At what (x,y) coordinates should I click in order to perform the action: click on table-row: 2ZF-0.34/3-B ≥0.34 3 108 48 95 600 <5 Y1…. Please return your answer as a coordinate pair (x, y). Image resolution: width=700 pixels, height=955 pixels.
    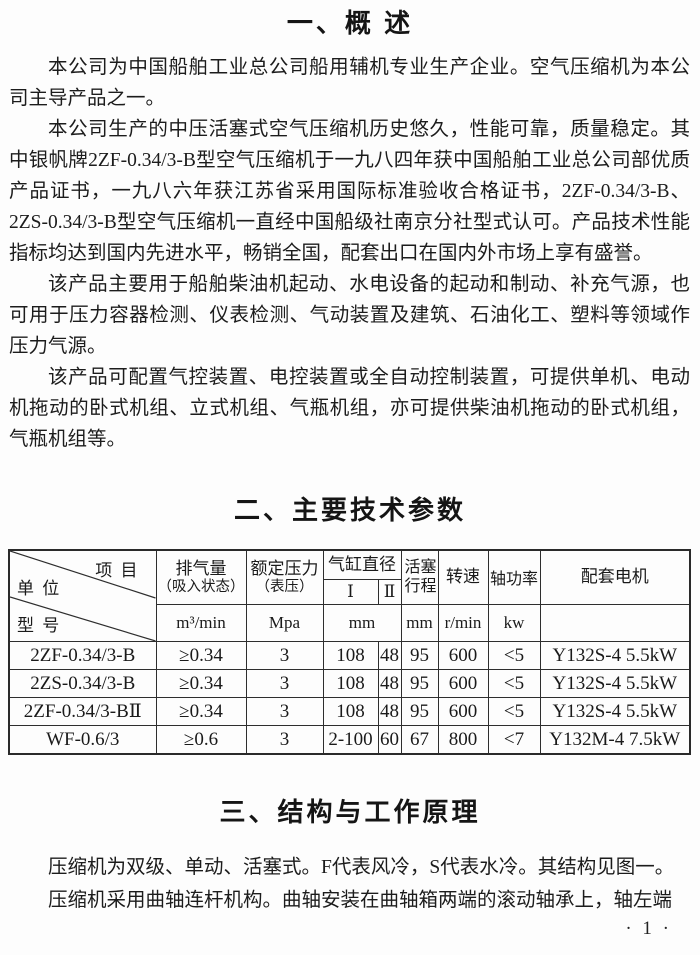
    Looking at the image, I should click on (349, 655).